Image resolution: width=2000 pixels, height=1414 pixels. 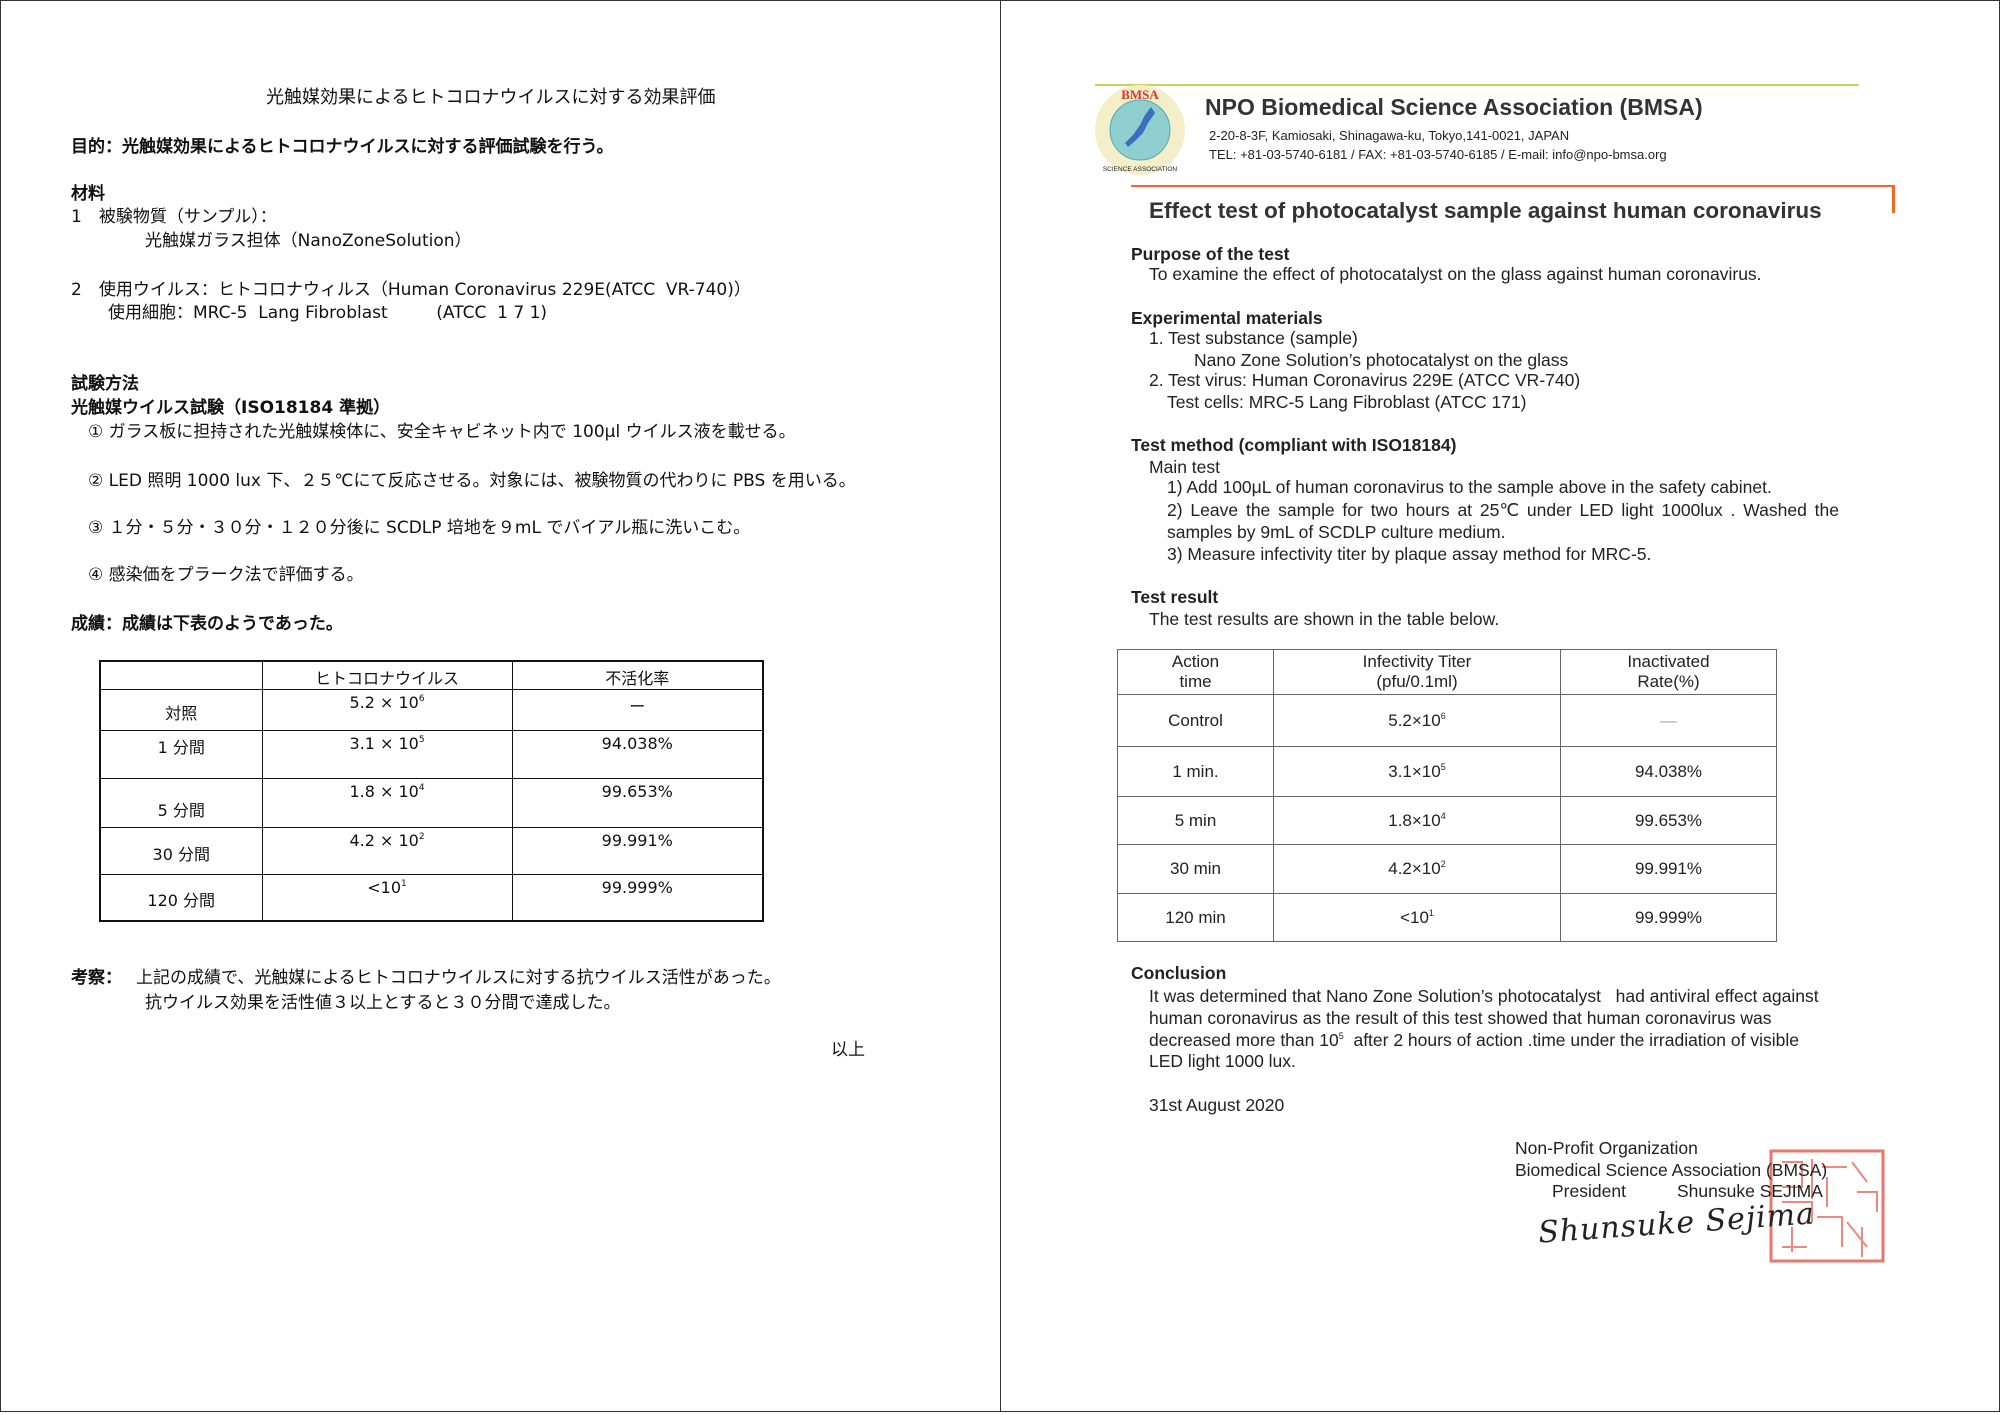 I want to click on time-cell: 30 分間, so click(x=181, y=851).